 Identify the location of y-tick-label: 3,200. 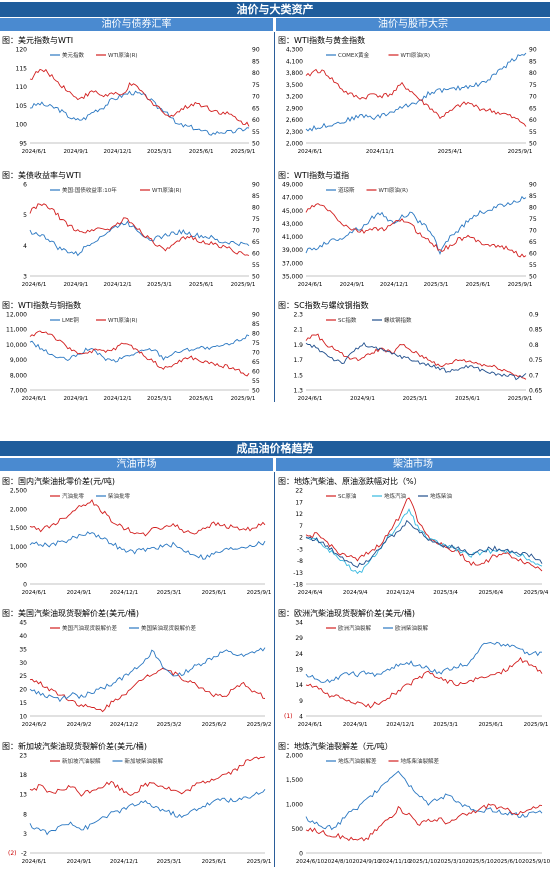
(294, 97).